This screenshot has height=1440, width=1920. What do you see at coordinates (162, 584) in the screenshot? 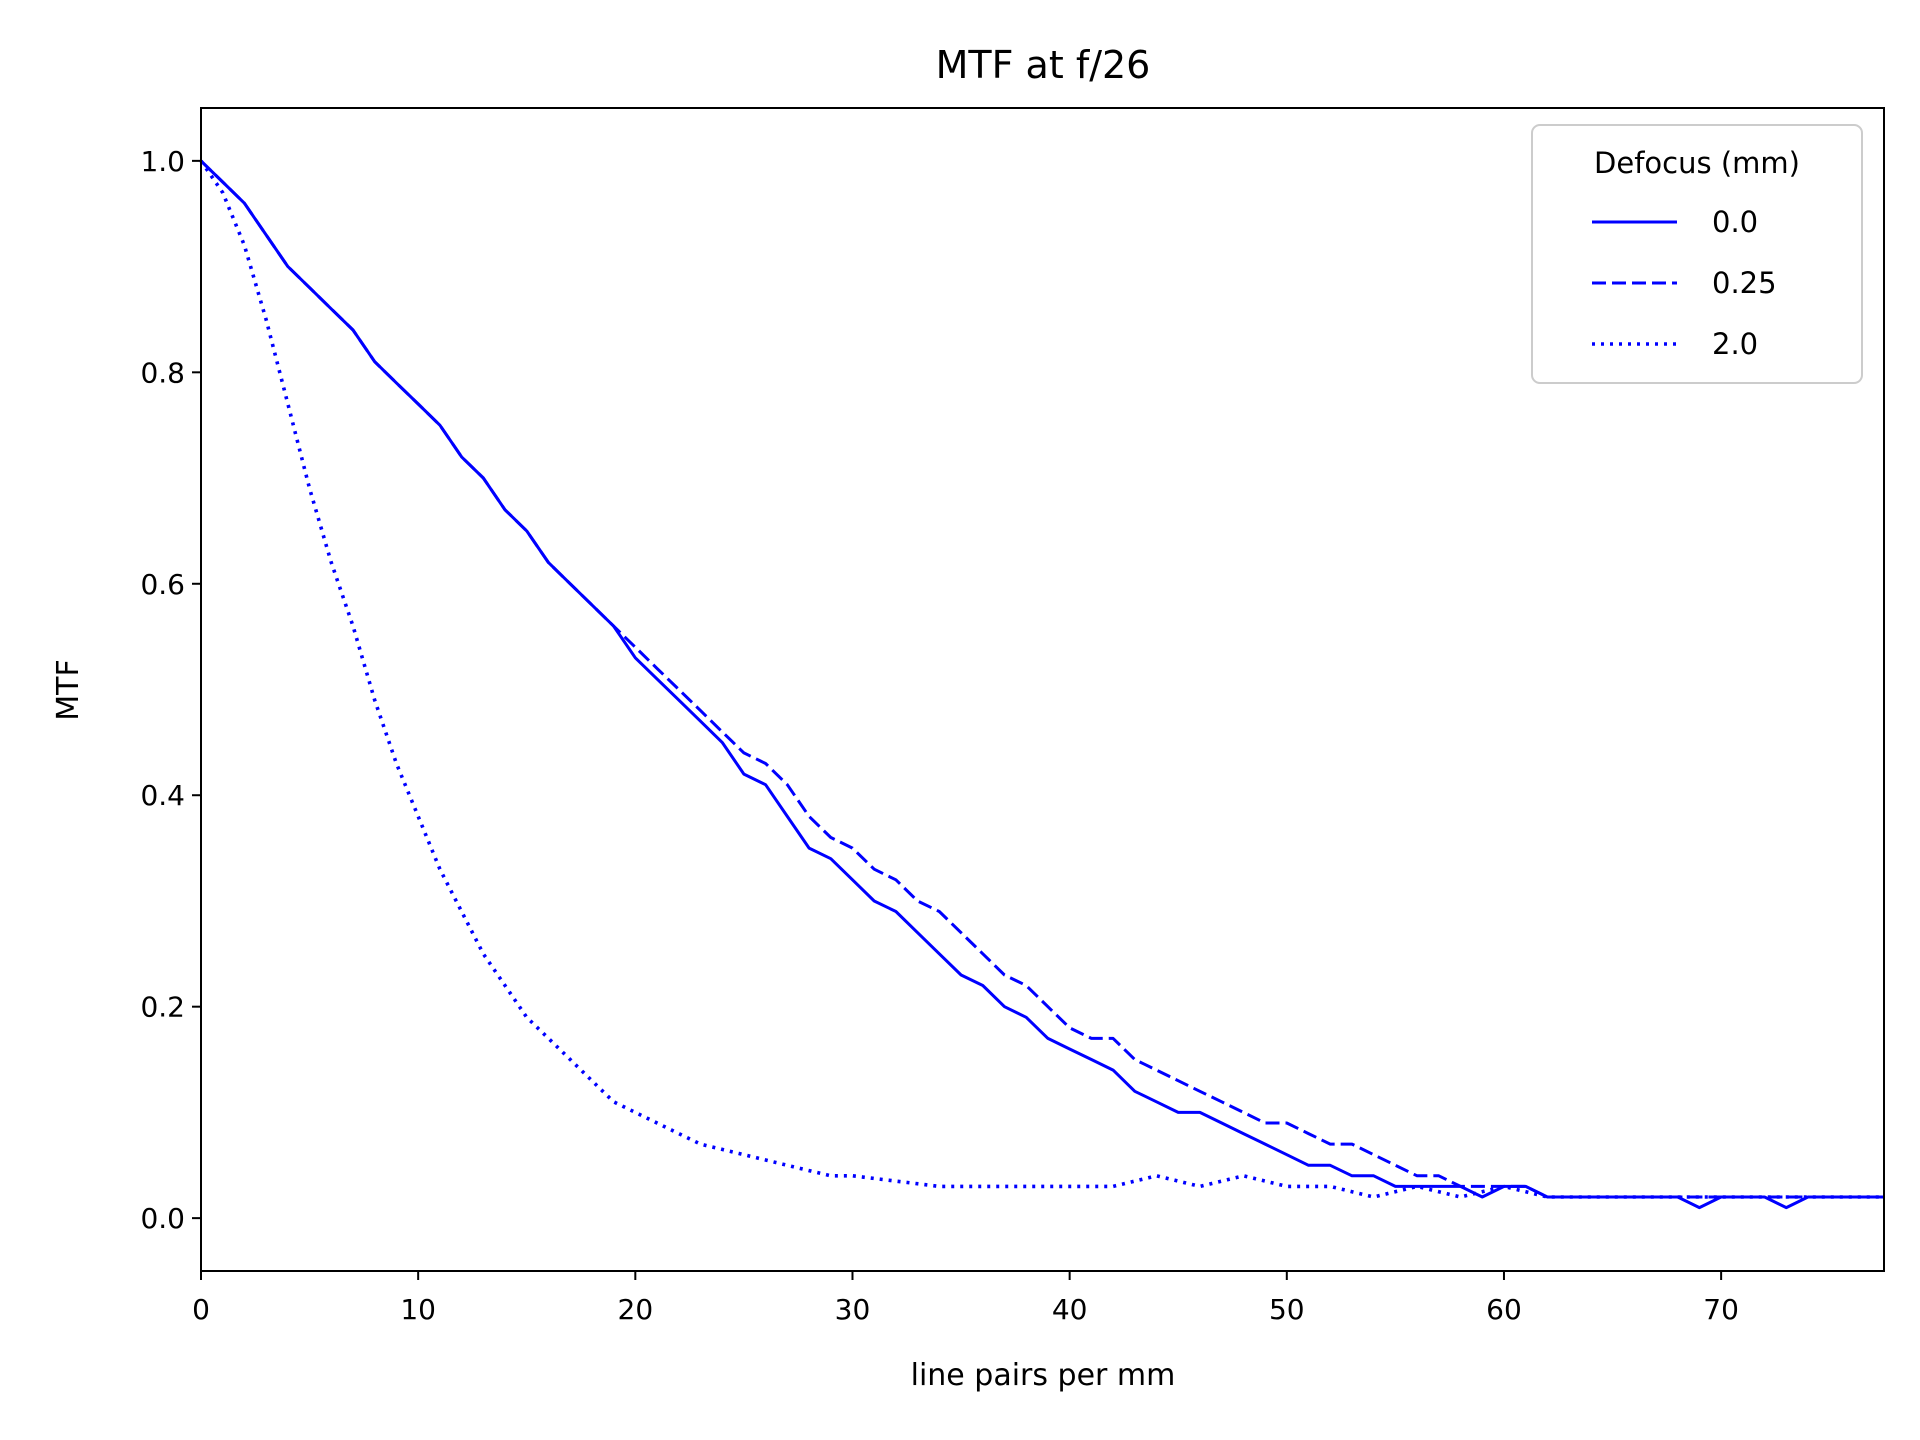
I see `y-tick-label: 0.6` at bounding box center [162, 584].